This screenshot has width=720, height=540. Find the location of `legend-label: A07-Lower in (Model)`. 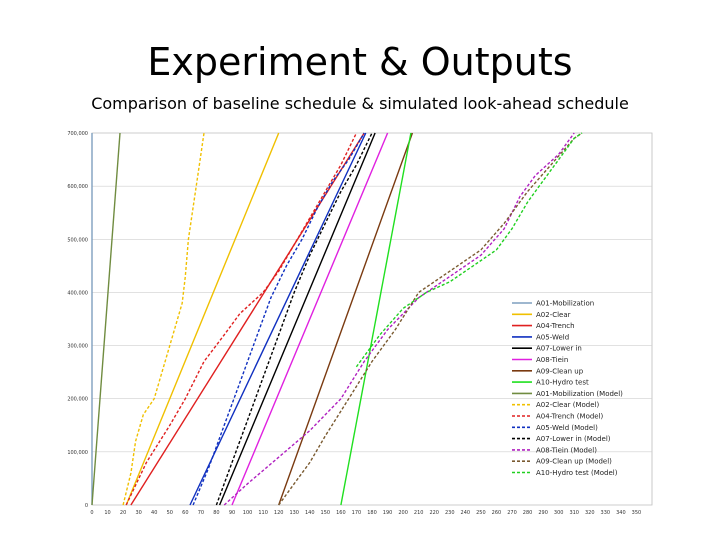

legend-label: A07-Lower in (Model) is located at coordinates (573, 439).